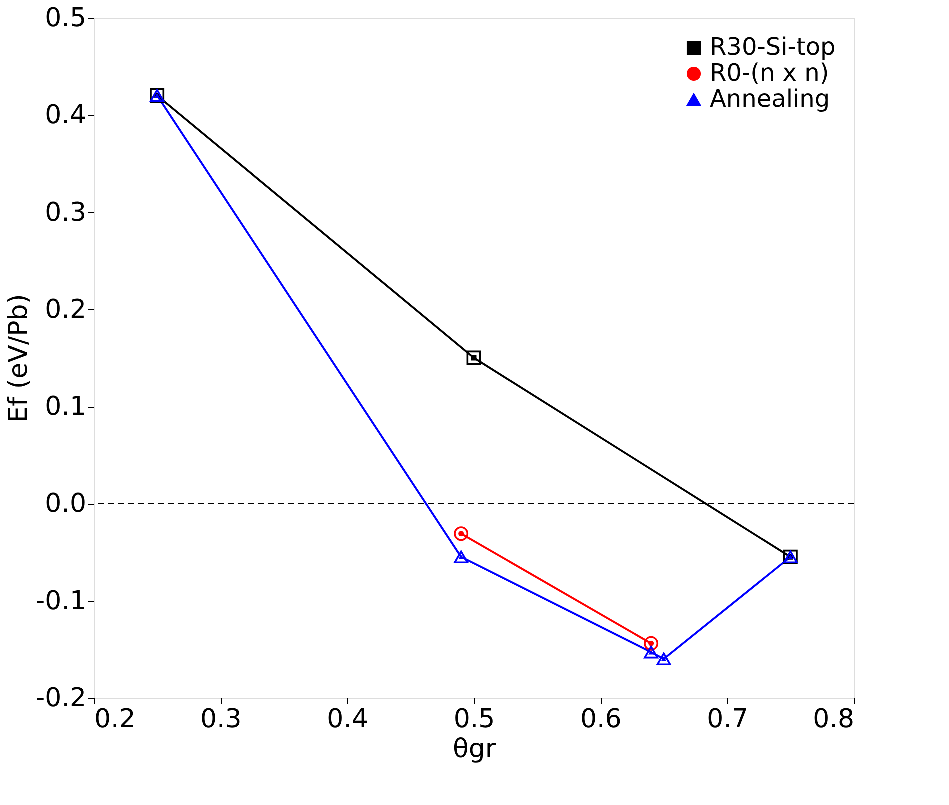 This screenshot has width=949, height=805. I want to click on y-axis-title: Ef (eV/Pb), so click(19, 358).